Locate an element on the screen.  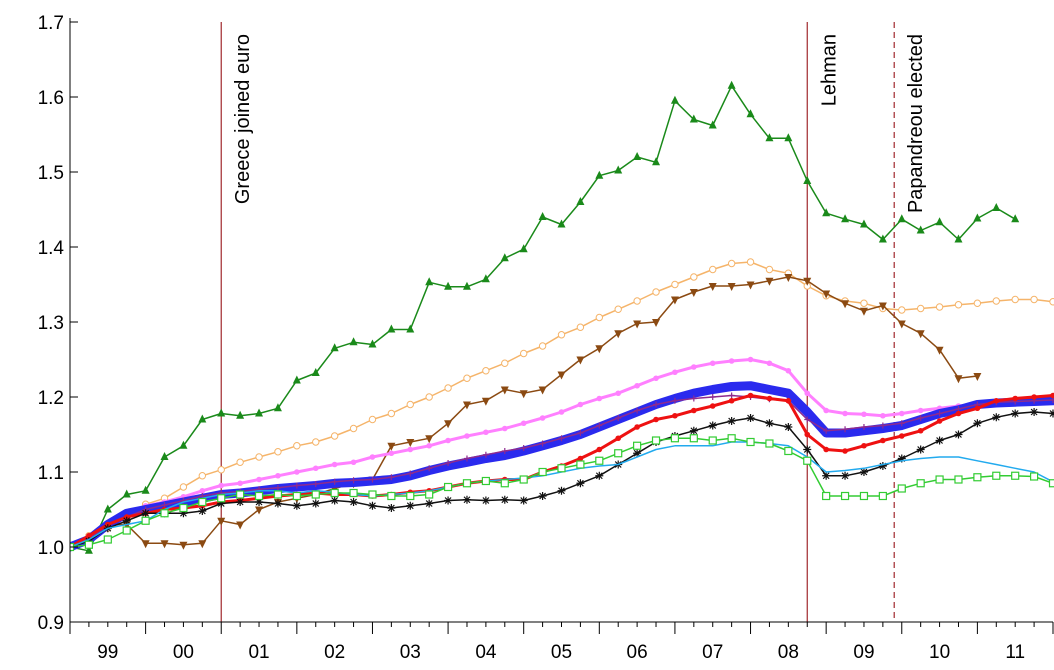
y-tick-label: 0.9 is located at coordinates (51, 623).